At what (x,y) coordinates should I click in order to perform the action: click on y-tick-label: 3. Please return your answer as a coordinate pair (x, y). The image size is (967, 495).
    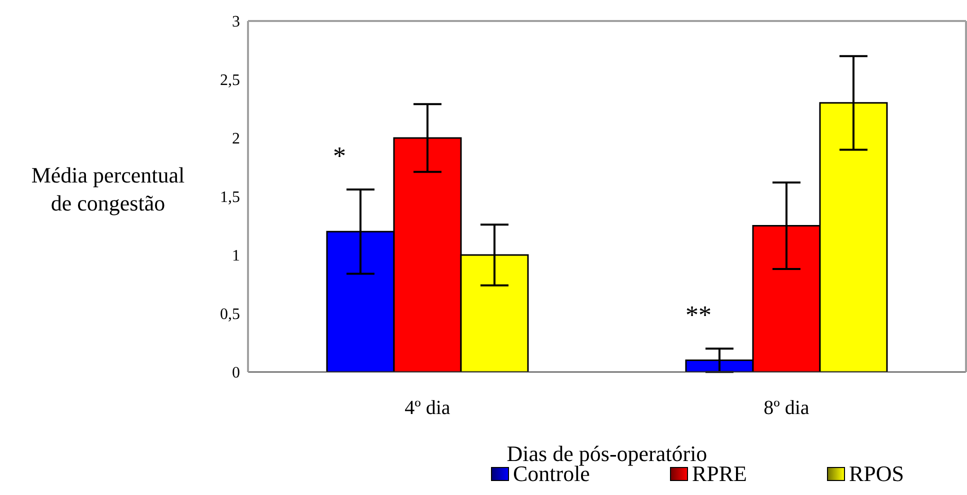
    Looking at the image, I should click on (236, 22).